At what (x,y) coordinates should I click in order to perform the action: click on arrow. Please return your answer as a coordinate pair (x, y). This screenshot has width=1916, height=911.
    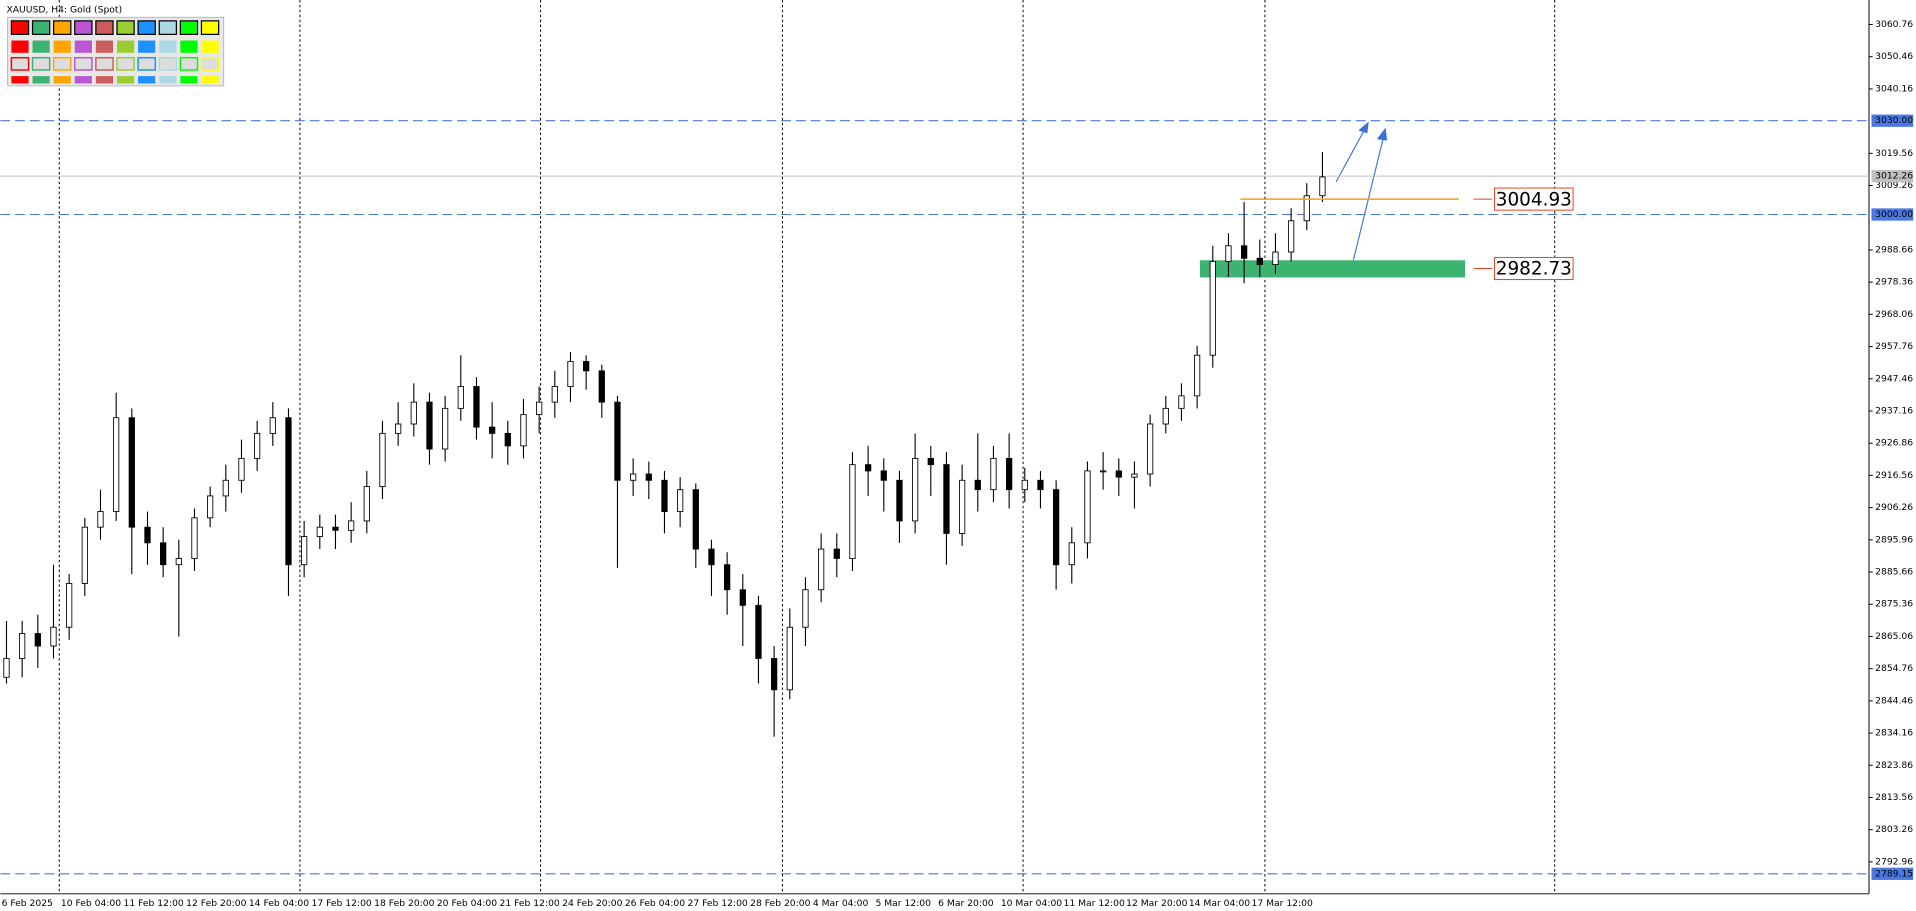
    Looking at the image, I should click on (1351, 154).